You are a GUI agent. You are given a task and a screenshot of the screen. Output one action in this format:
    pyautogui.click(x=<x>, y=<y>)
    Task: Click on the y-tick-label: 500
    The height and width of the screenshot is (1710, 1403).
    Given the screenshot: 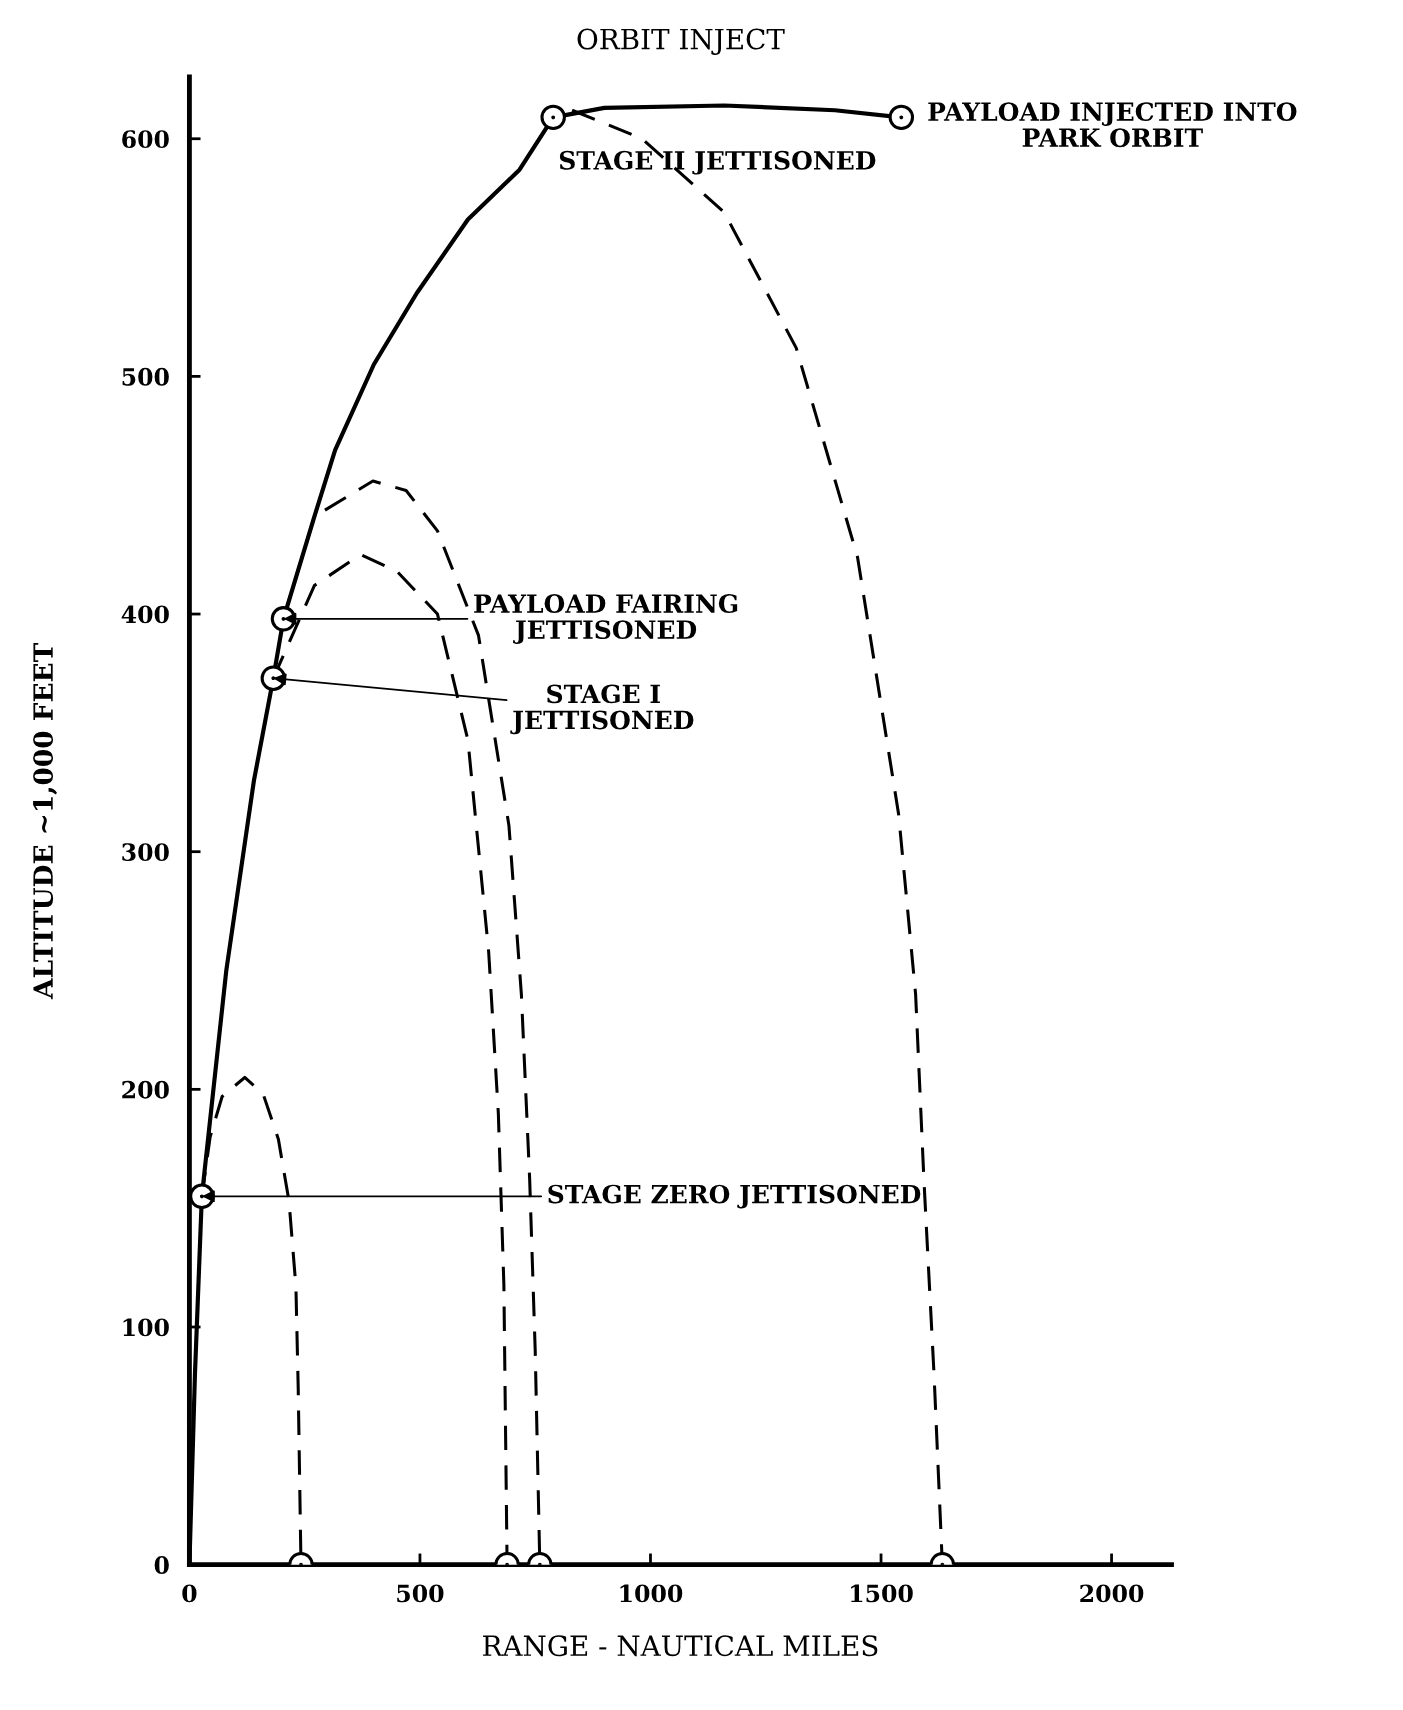 What is the action you would take?
    pyautogui.click(x=145, y=376)
    